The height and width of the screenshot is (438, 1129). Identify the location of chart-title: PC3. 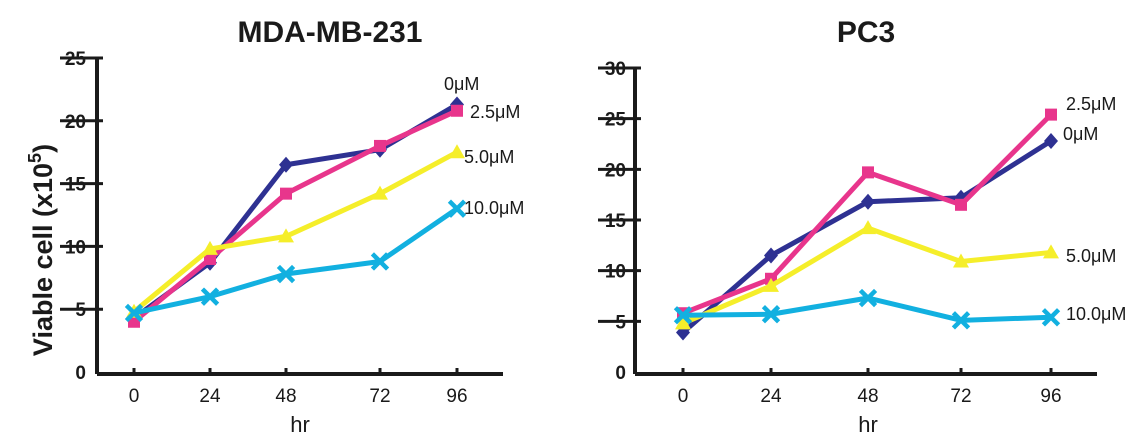
(866, 32).